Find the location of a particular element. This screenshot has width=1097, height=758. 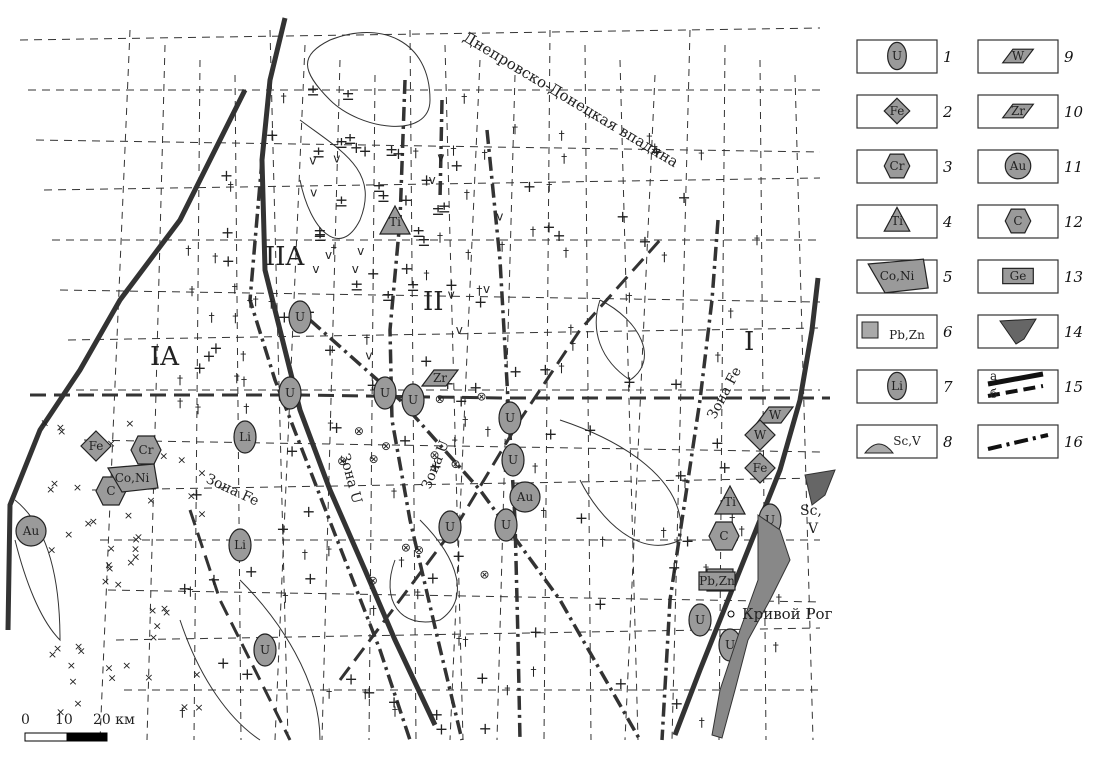

scale-bar: 0 10 20 км is located at coordinates (78, 727).